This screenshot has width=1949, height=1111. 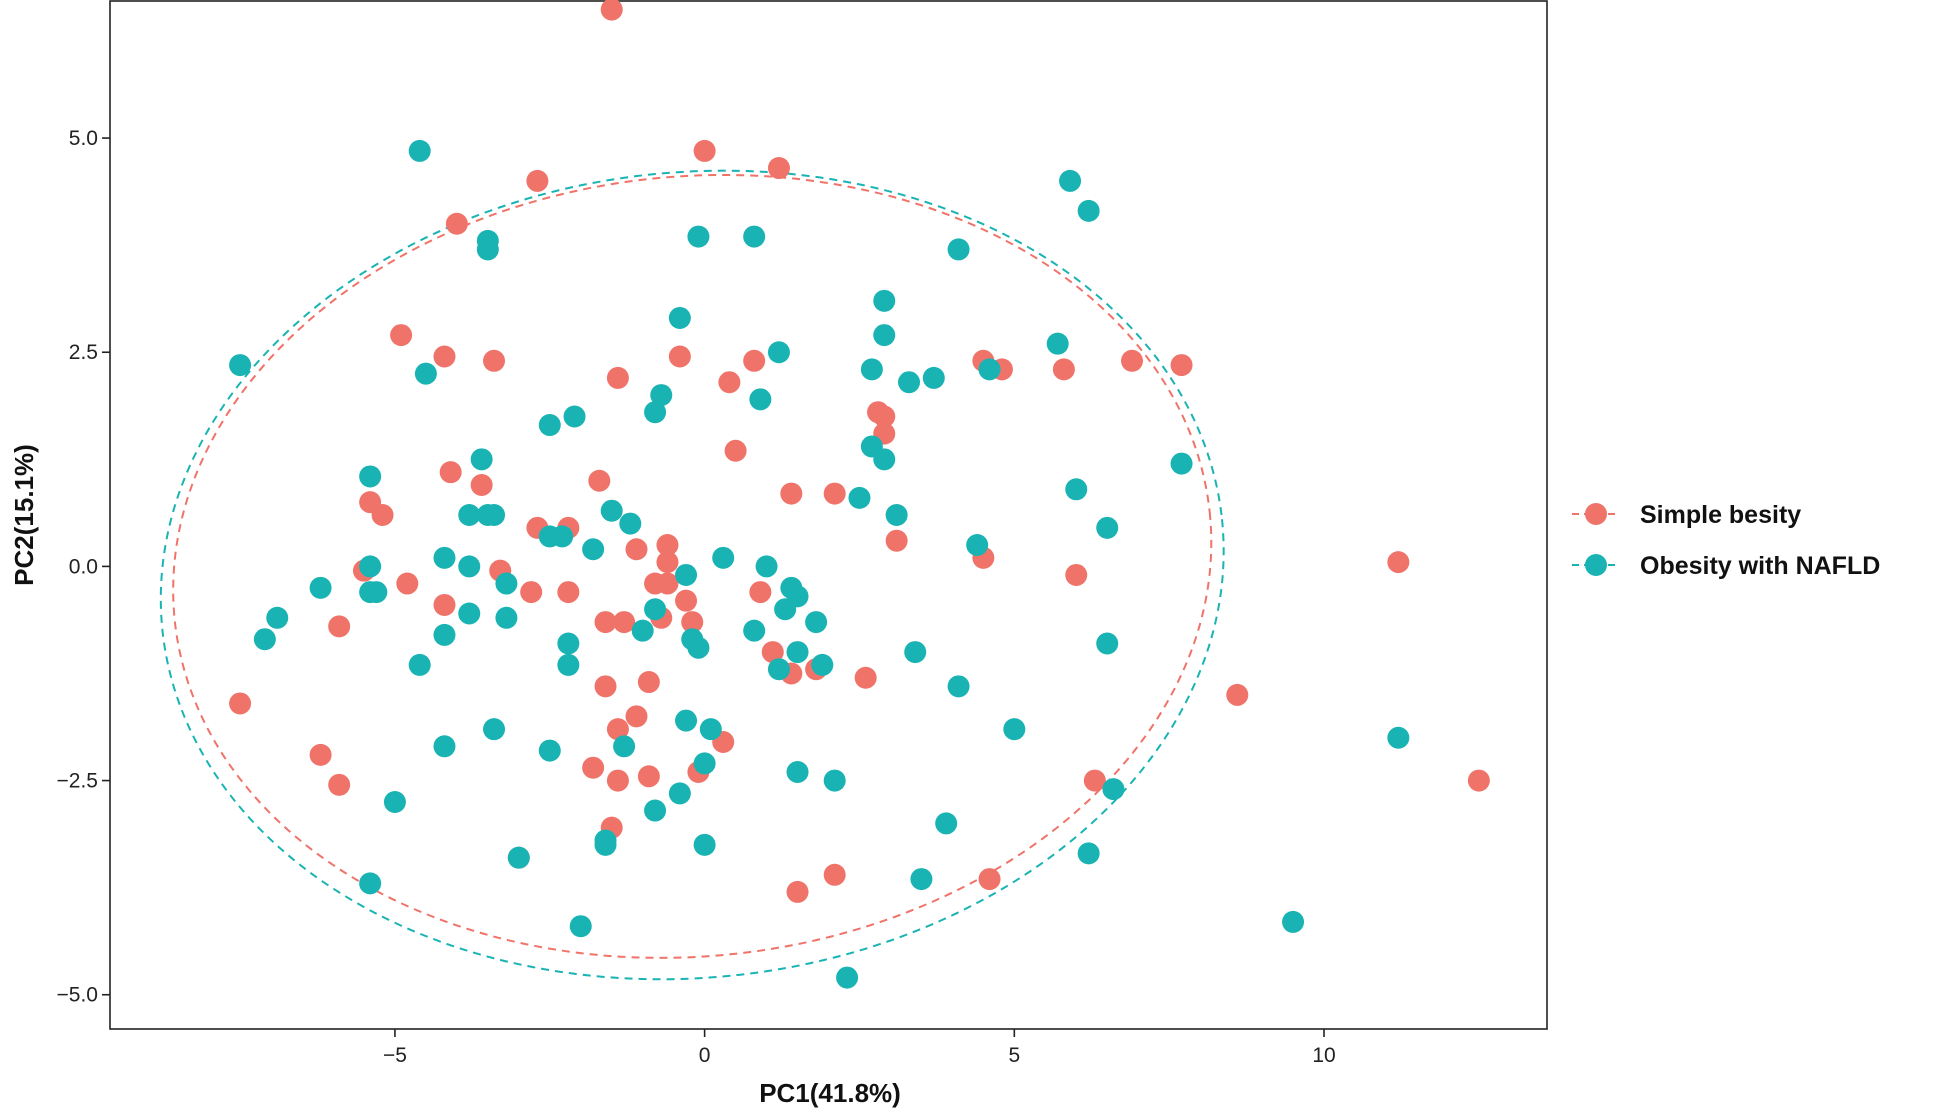 I want to click on x-tick-label: 10, so click(x=1323, y=1055).